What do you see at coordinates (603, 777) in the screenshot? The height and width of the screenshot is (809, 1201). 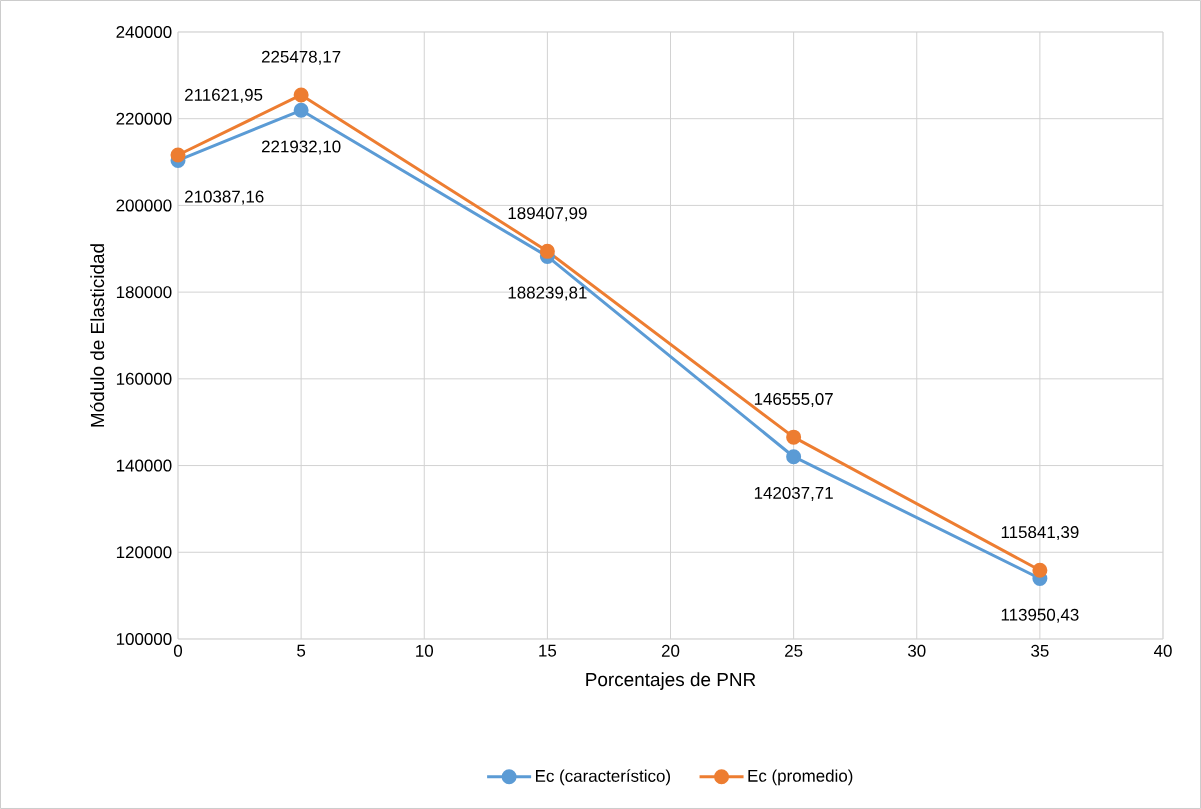 I see `legend-label: Ec (característico)` at bounding box center [603, 777].